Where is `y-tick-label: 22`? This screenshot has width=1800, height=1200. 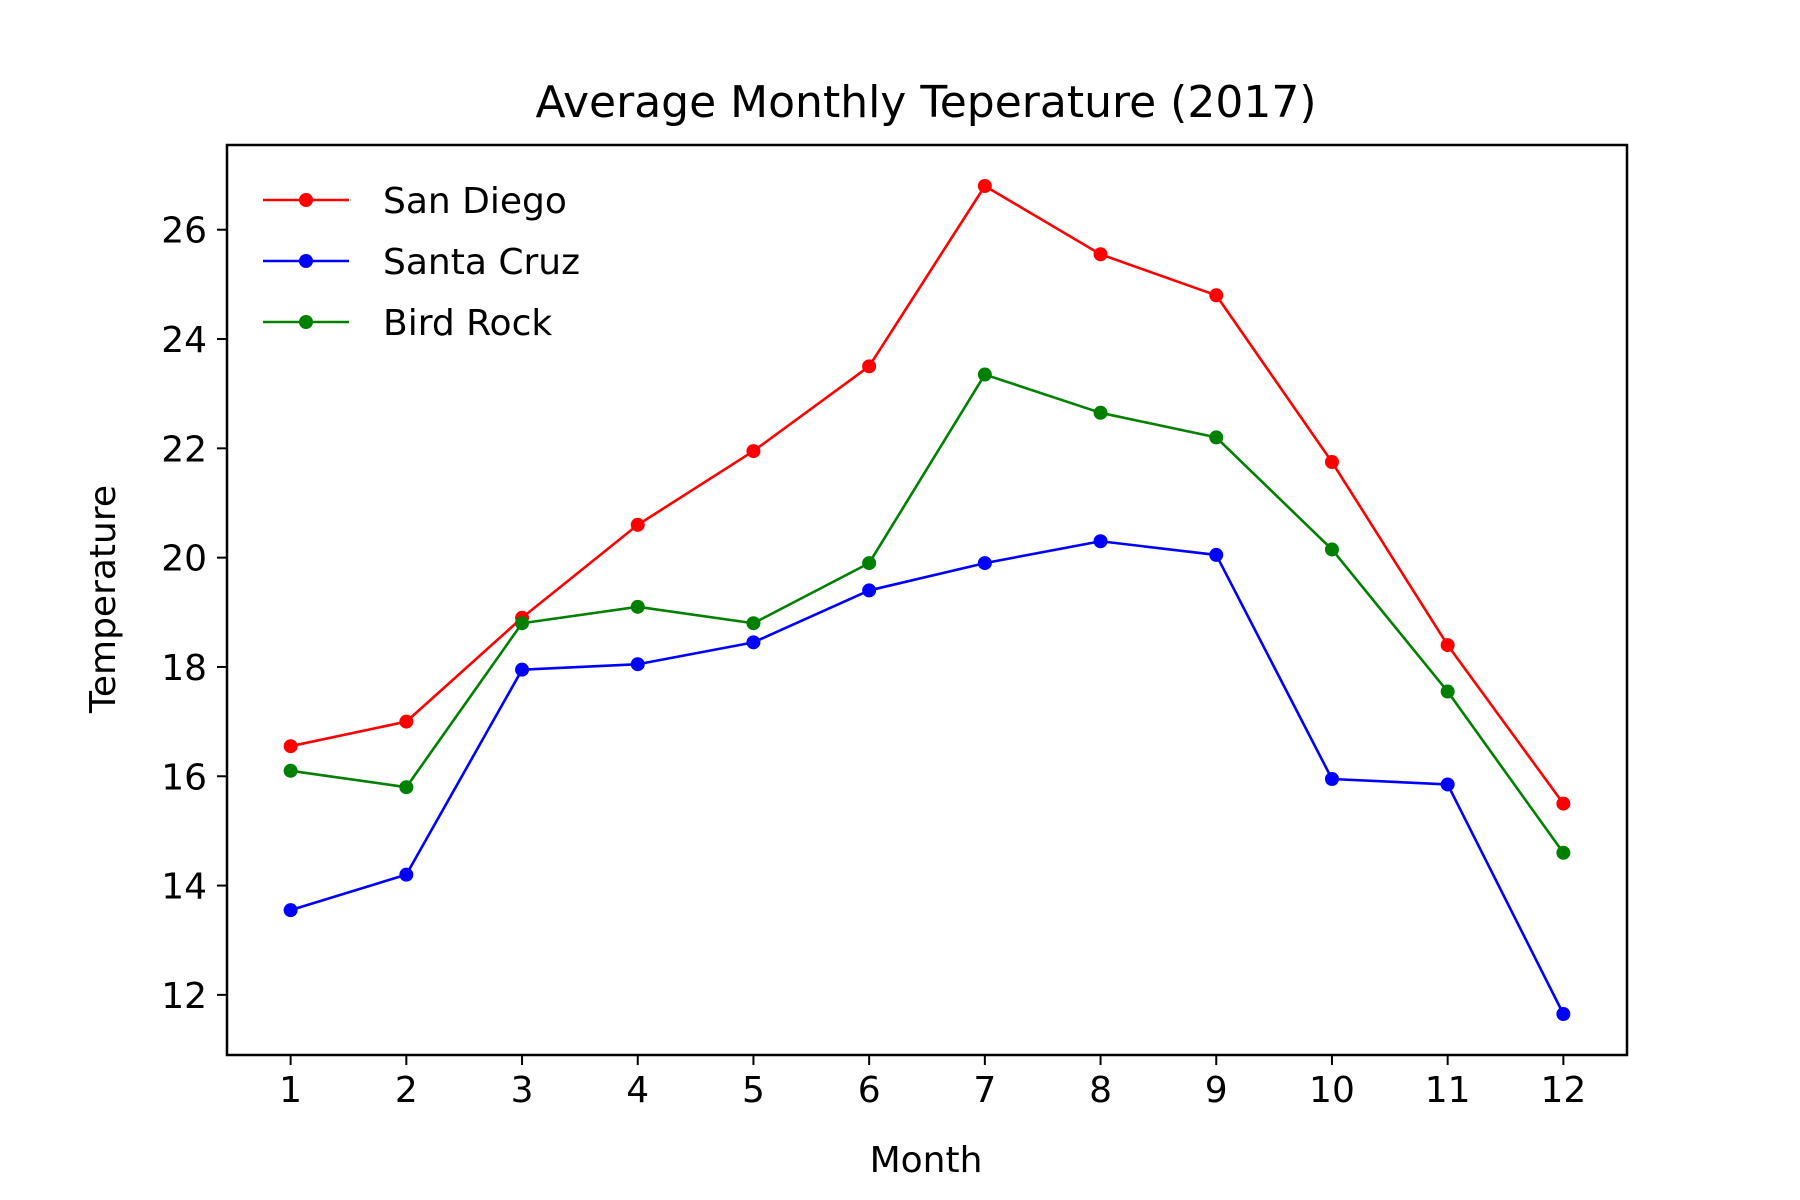
y-tick-label: 22 is located at coordinates (184, 449).